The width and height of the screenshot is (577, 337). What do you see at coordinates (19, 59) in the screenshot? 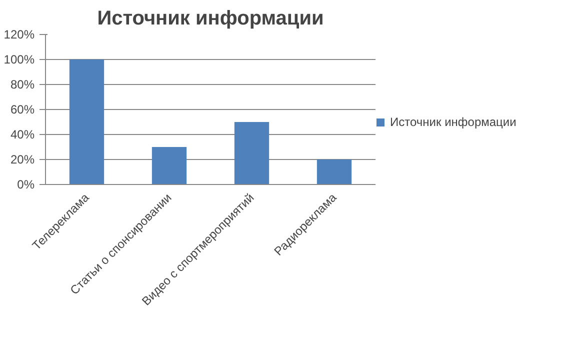
I see `y-tick-label: 100%` at bounding box center [19, 59].